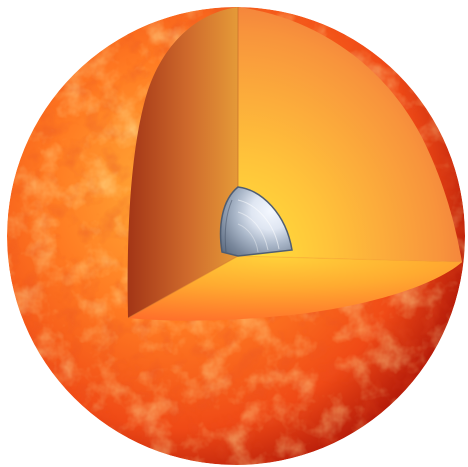 This screenshot has height=467, width=468. Describe the element at coordinates (295, 288) in the screenshot. I see `cut-face-bottom` at that location.